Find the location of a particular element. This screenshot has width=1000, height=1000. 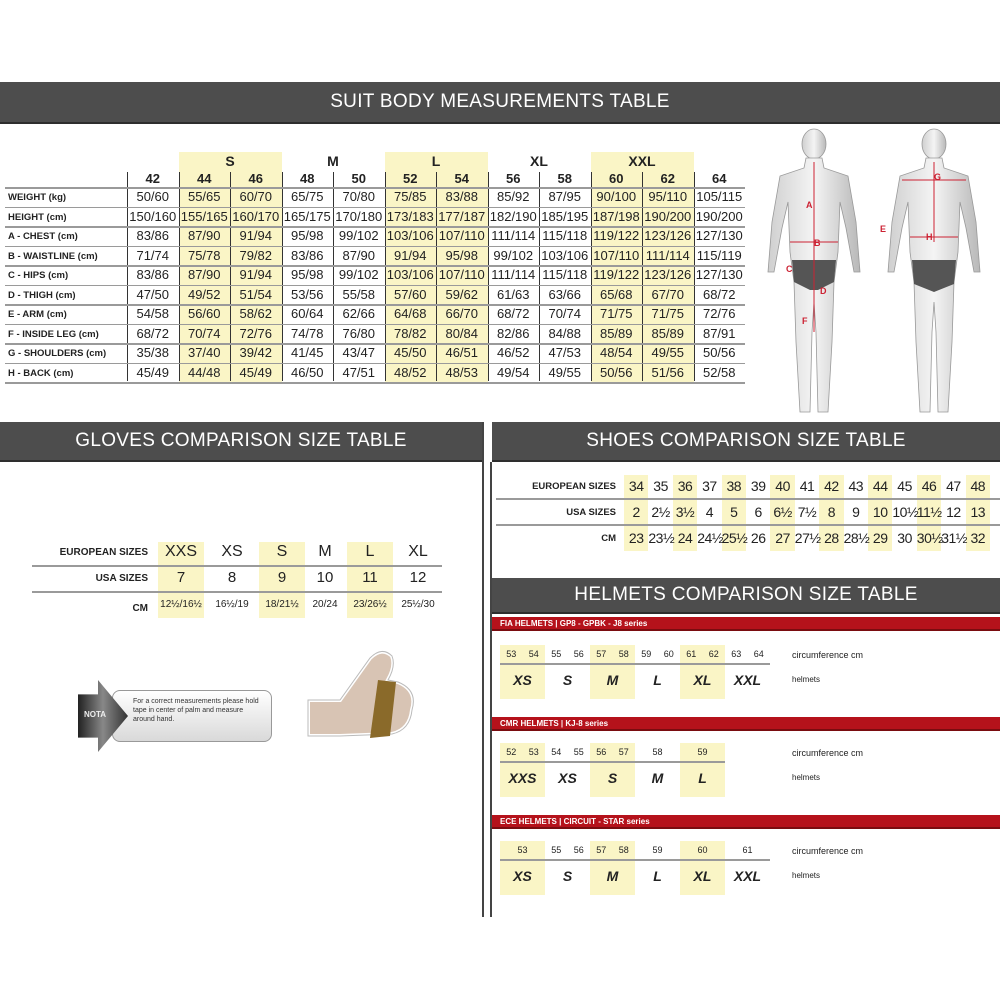

table-cell: 51/54 is located at coordinates (256, 294).